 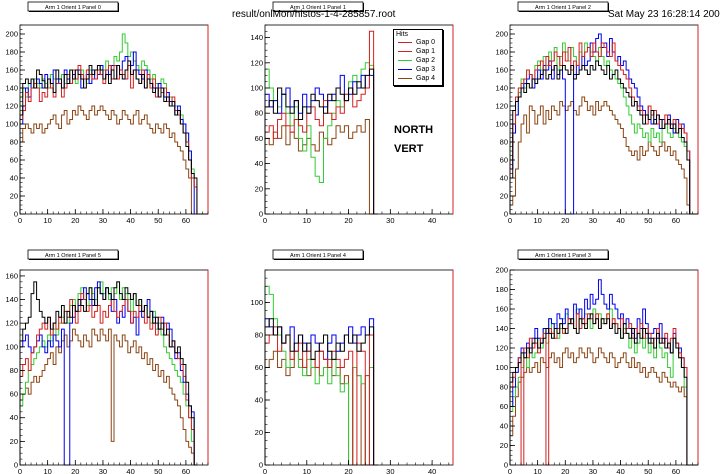 I want to click on y-tick-label: 160, so click(x=501, y=309).